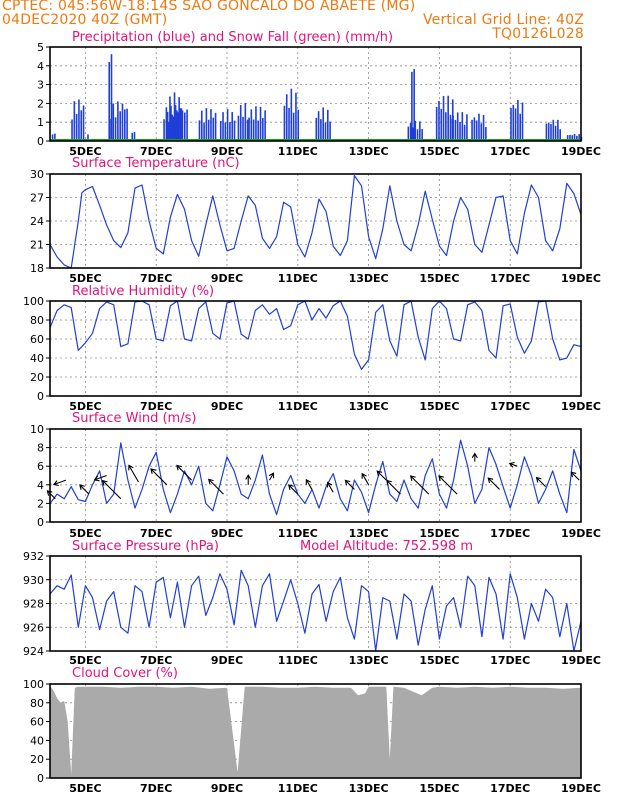 The height and width of the screenshot is (800, 618). I want to click on temp-series-line, so click(315, 222).